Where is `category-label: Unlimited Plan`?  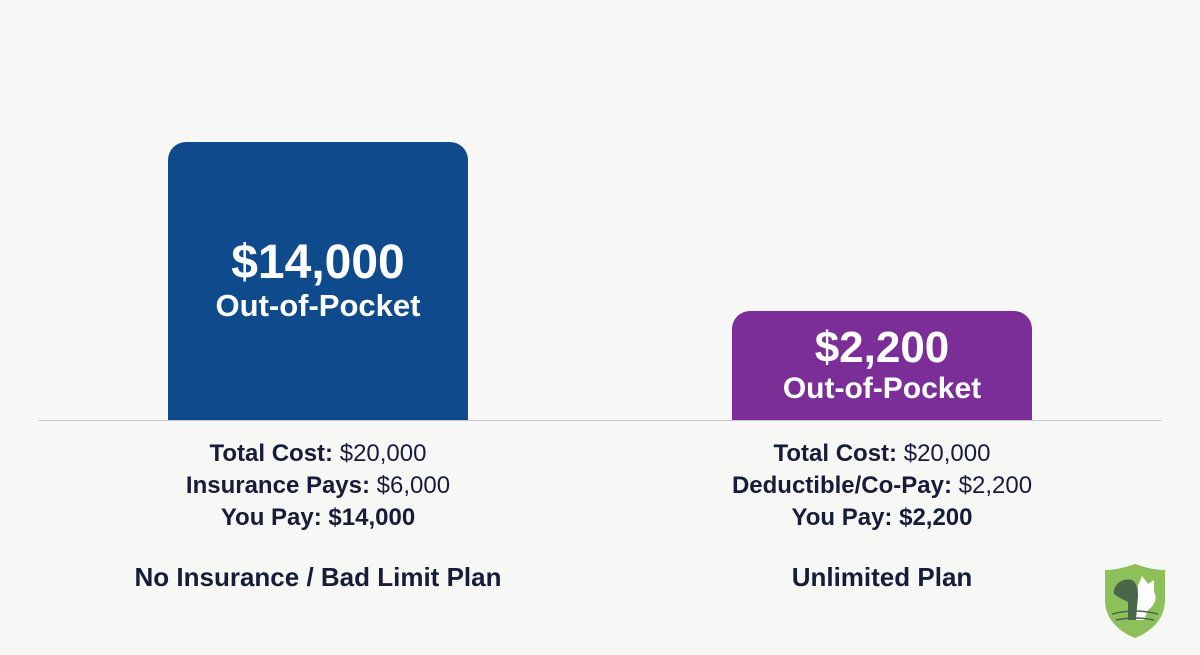 category-label: Unlimited Plan is located at coordinates (882, 577).